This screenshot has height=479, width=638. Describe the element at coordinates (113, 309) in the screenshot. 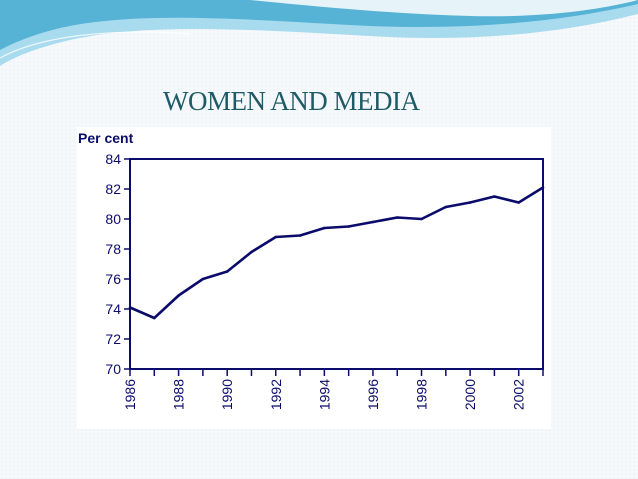

I see `y-tick-label: 74` at that location.